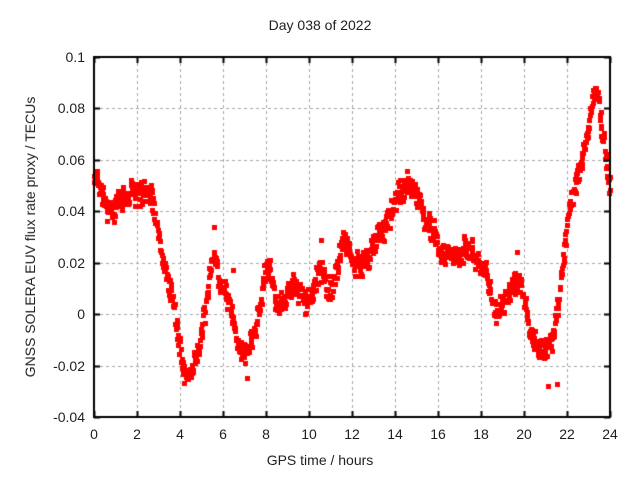 The width and height of the screenshot is (640, 480). What do you see at coordinates (30, 237) in the screenshot?
I see `y-axis-label: GNSS SOLERA EUV flux rate proxy / TECUs` at bounding box center [30, 237].